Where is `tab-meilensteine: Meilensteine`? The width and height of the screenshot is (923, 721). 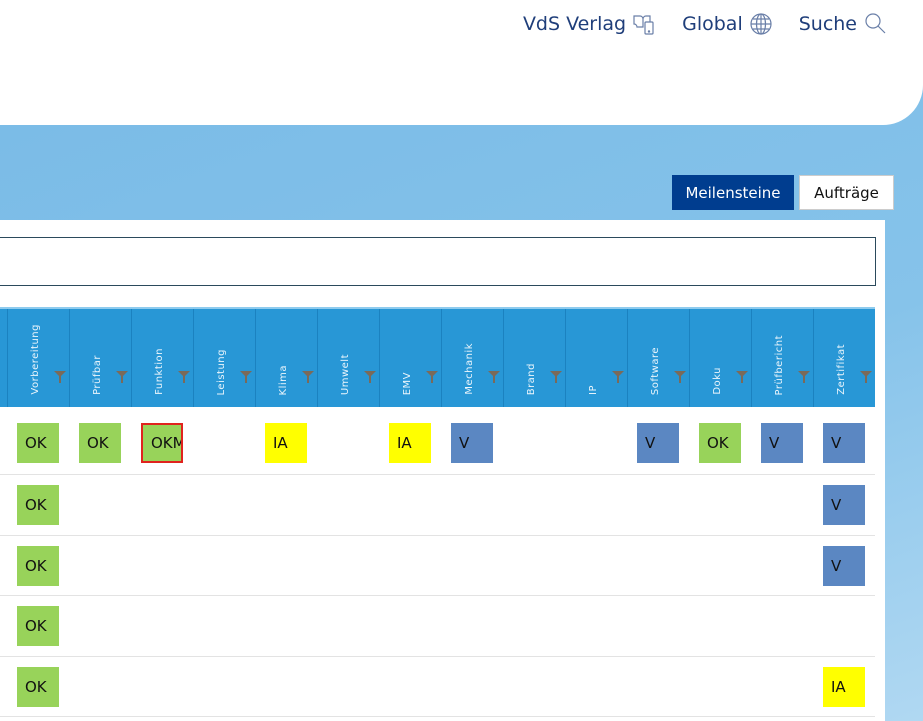
tab-meilensteine: Meilensteine is located at coordinates (733, 192).